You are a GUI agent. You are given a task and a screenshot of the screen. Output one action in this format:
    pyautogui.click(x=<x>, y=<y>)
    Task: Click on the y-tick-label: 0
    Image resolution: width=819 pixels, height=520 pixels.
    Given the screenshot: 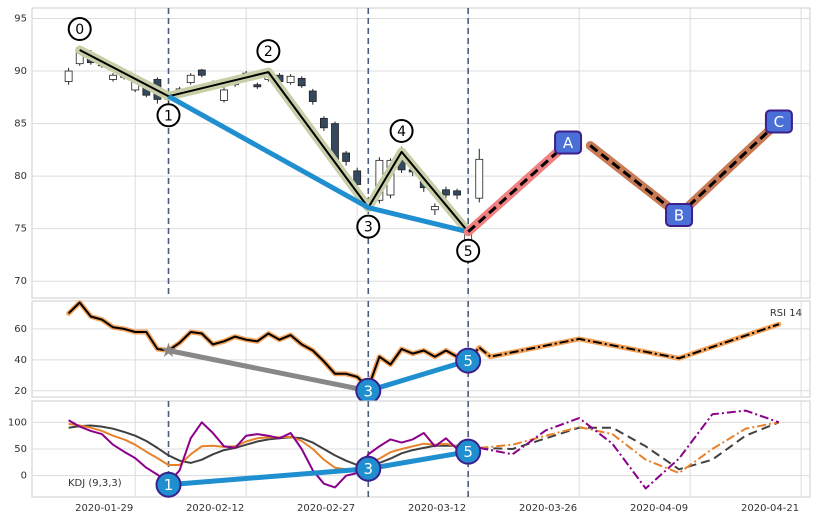 What is the action you would take?
    pyautogui.click(x=24, y=476)
    